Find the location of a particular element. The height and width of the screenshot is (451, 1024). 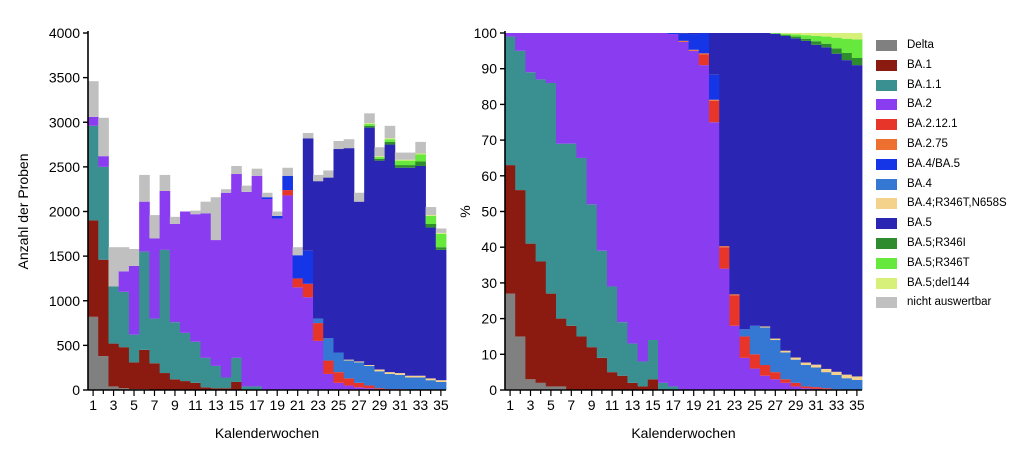

legend-item: BA.1 is located at coordinates (950, 68).